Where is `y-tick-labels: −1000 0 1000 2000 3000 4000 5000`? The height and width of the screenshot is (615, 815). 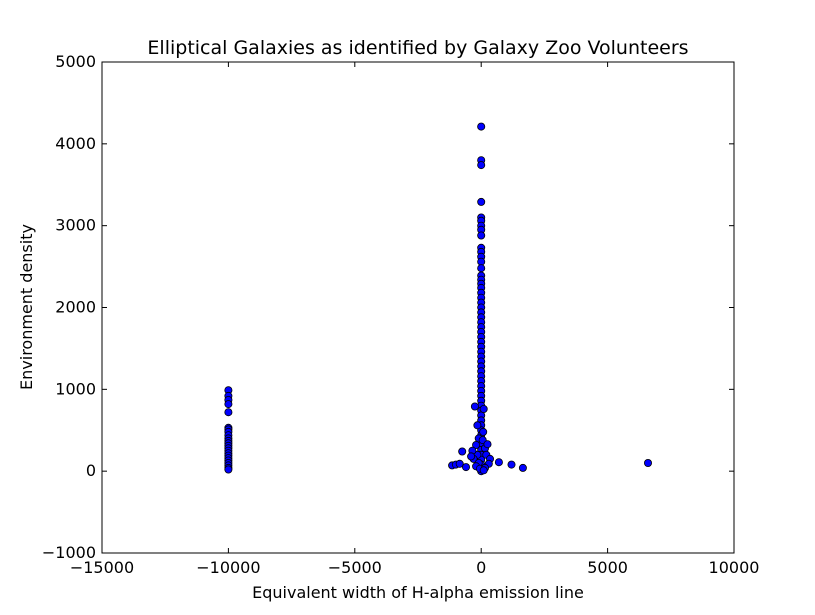
y-tick-labels: −1000 0 1000 2000 3000 4000 5000 is located at coordinates (69, 307).